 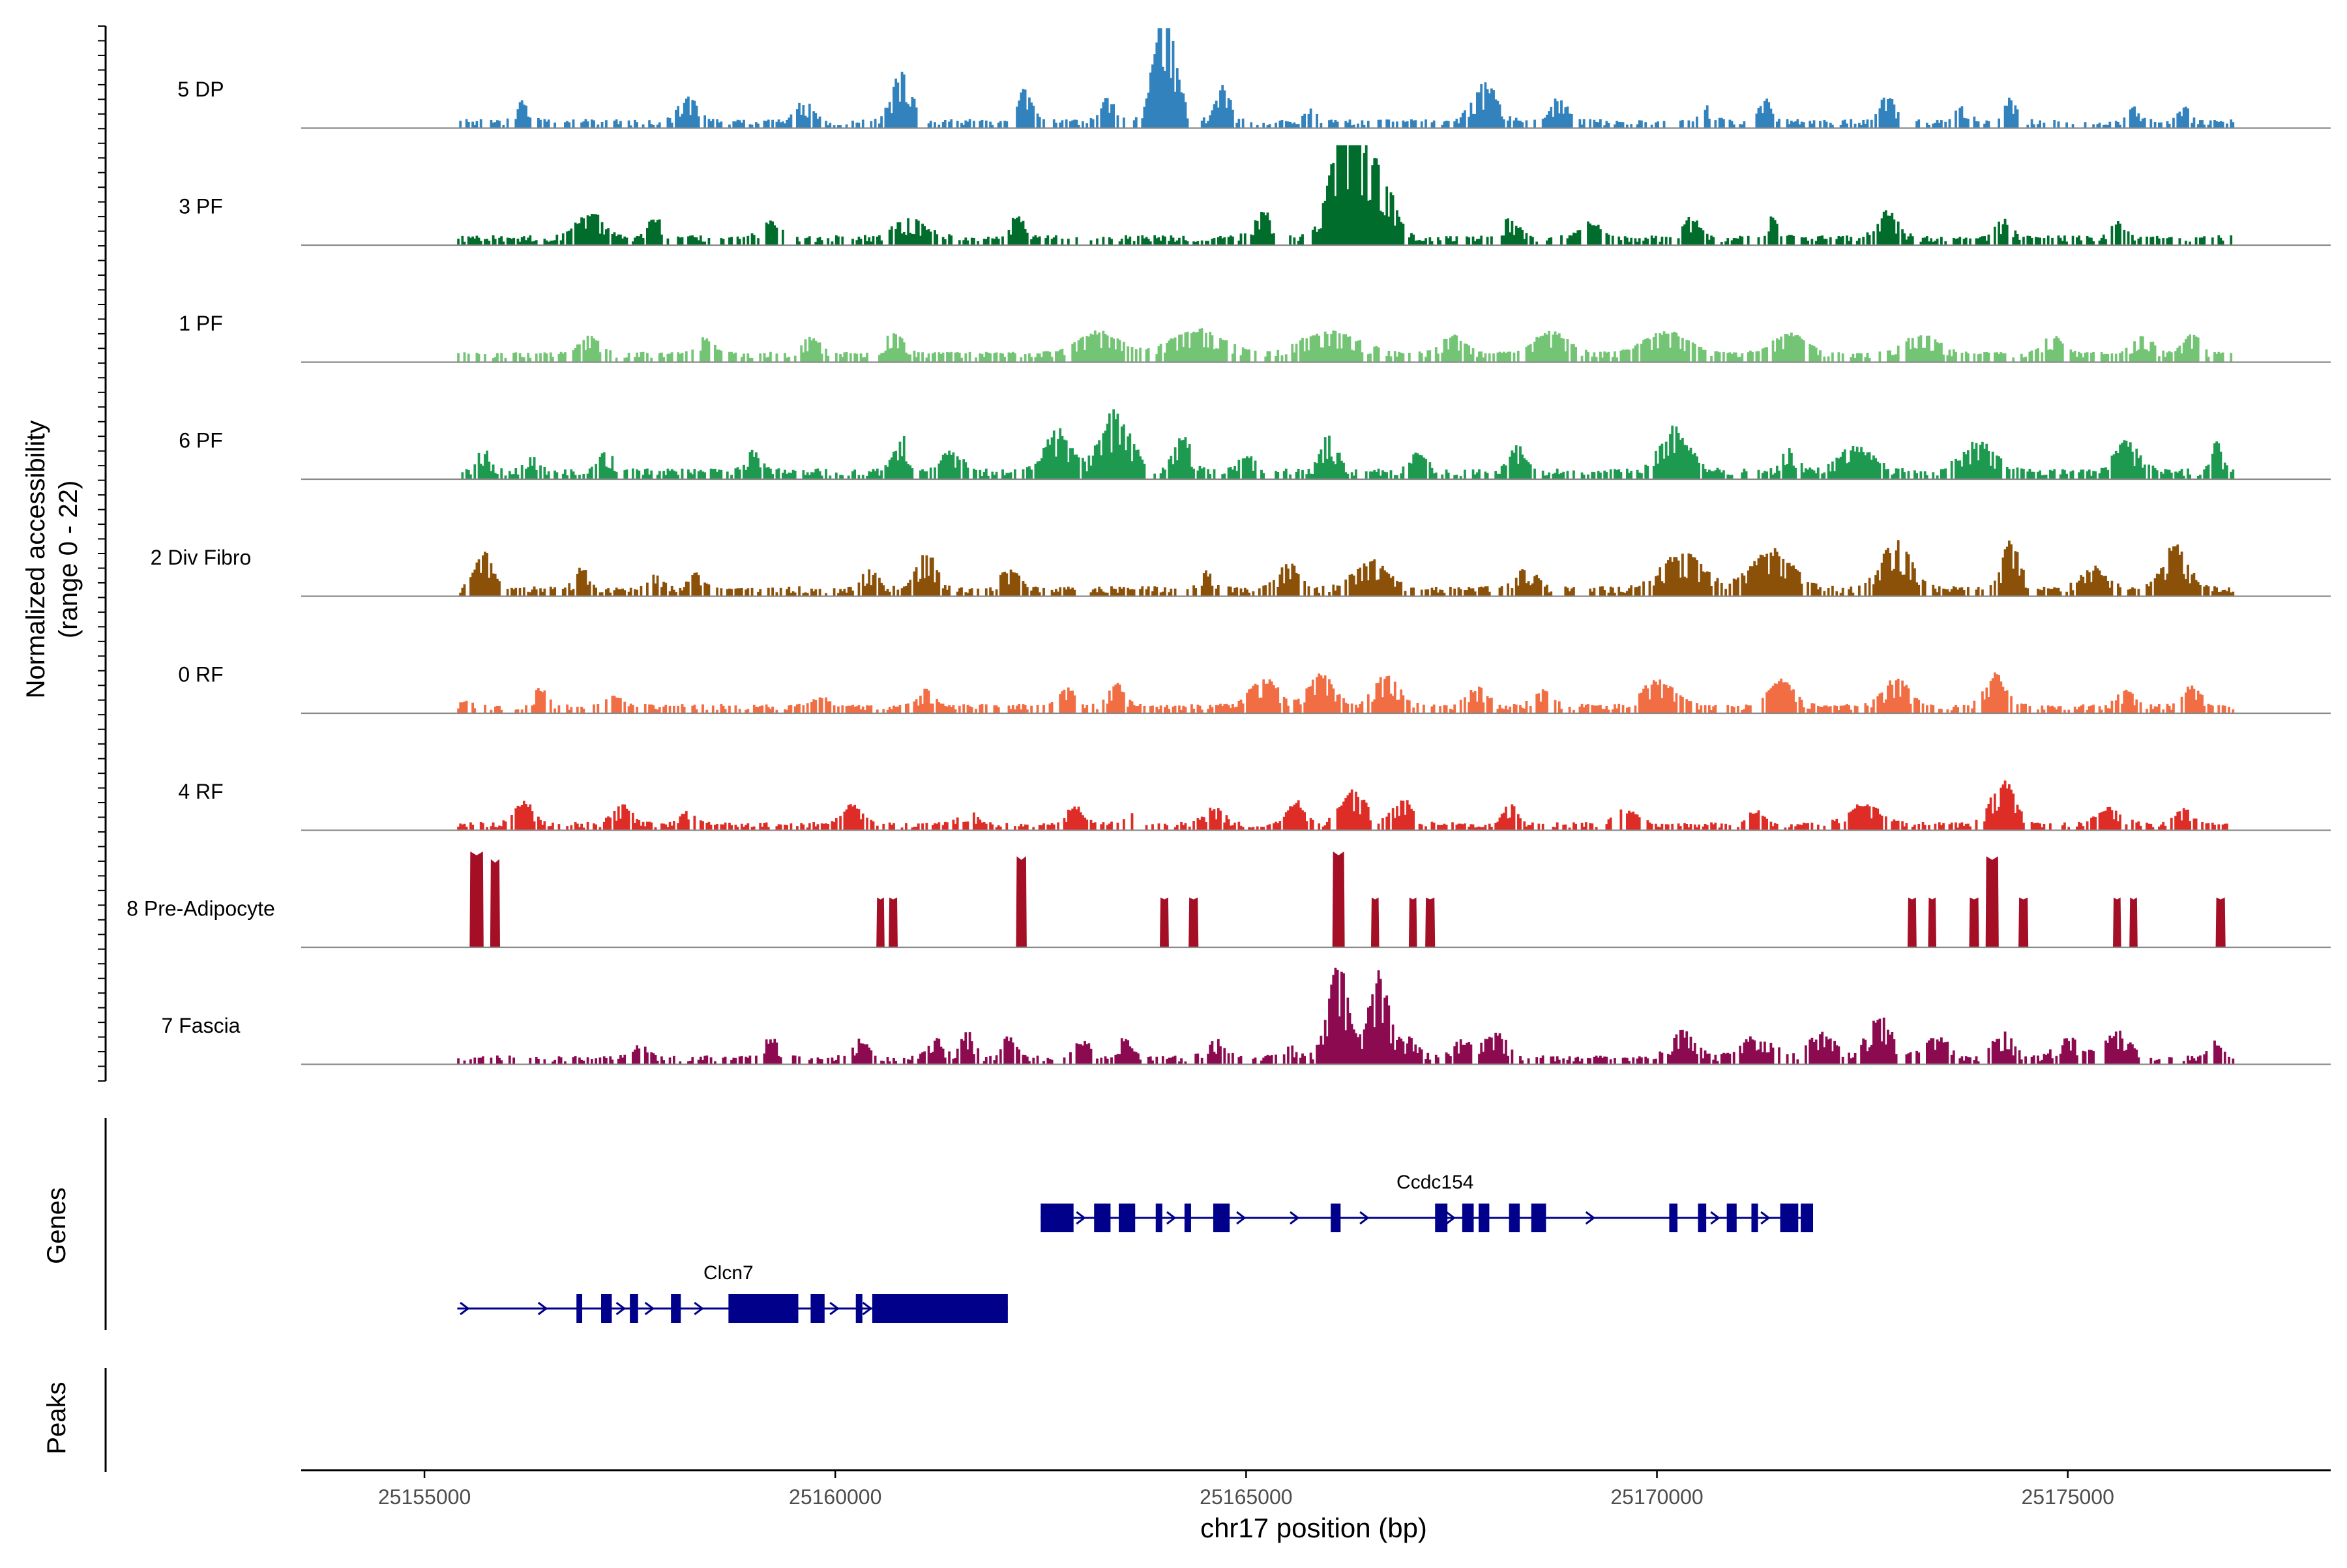 What do you see at coordinates (1656, 1497) in the screenshot?
I see `x-tick-label: 25170000` at bounding box center [1656, 1497].